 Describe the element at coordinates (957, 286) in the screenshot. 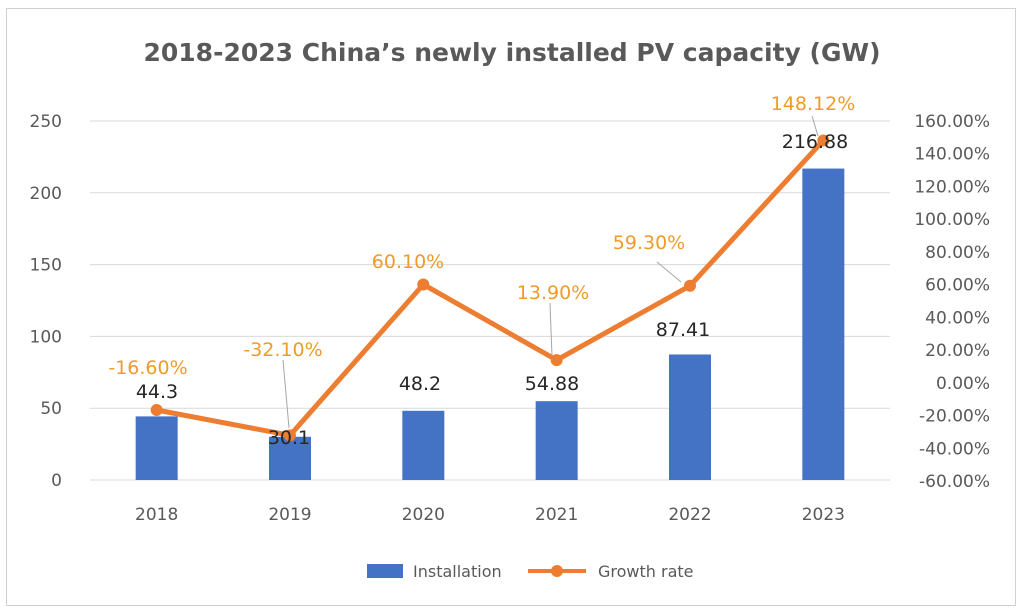

I see `y-right-tick-label: 60.00%` at that location.